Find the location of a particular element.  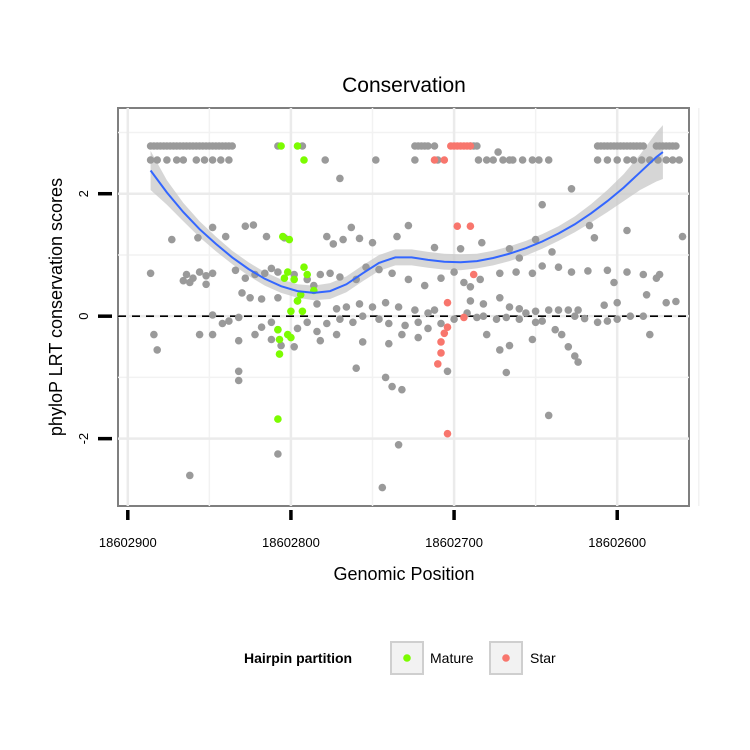

legend-marker-star is located at coordinates (506, 658).